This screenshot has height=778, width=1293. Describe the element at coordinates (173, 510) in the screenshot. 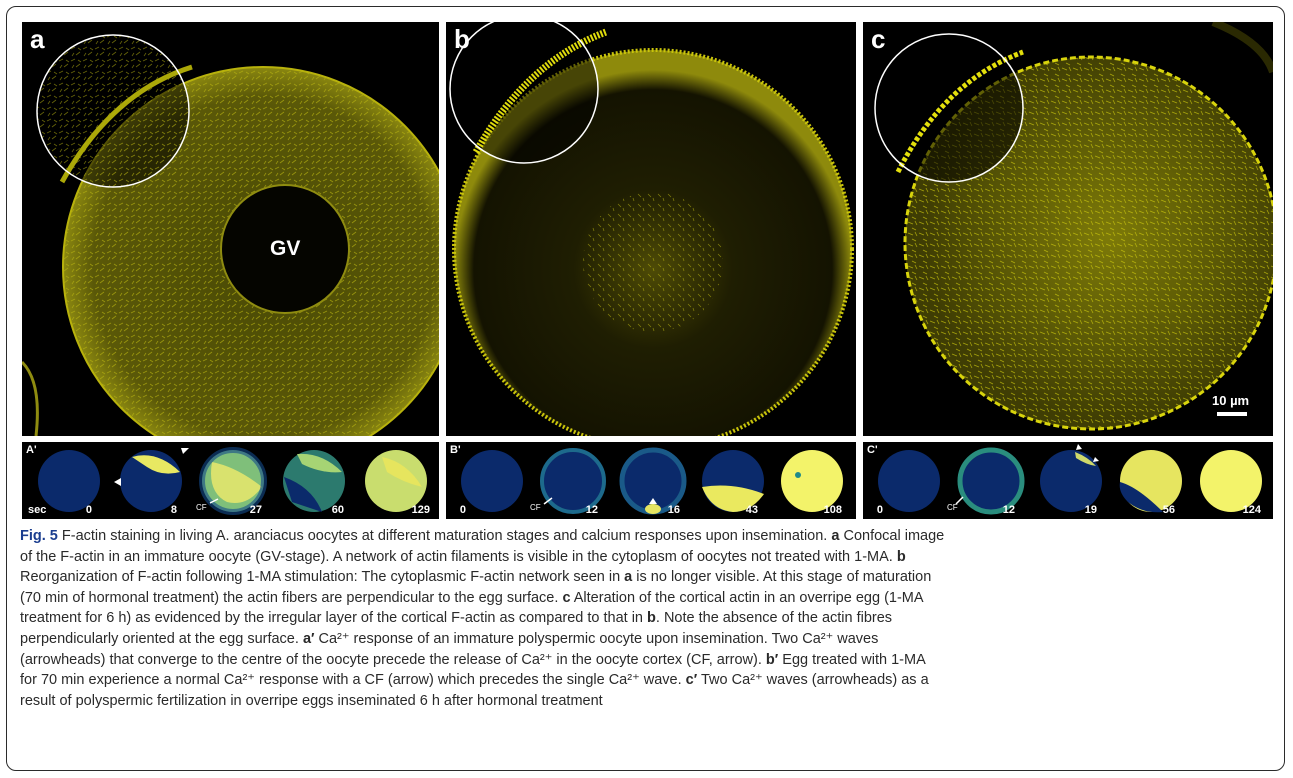

I see `time-label: 8` at that location.